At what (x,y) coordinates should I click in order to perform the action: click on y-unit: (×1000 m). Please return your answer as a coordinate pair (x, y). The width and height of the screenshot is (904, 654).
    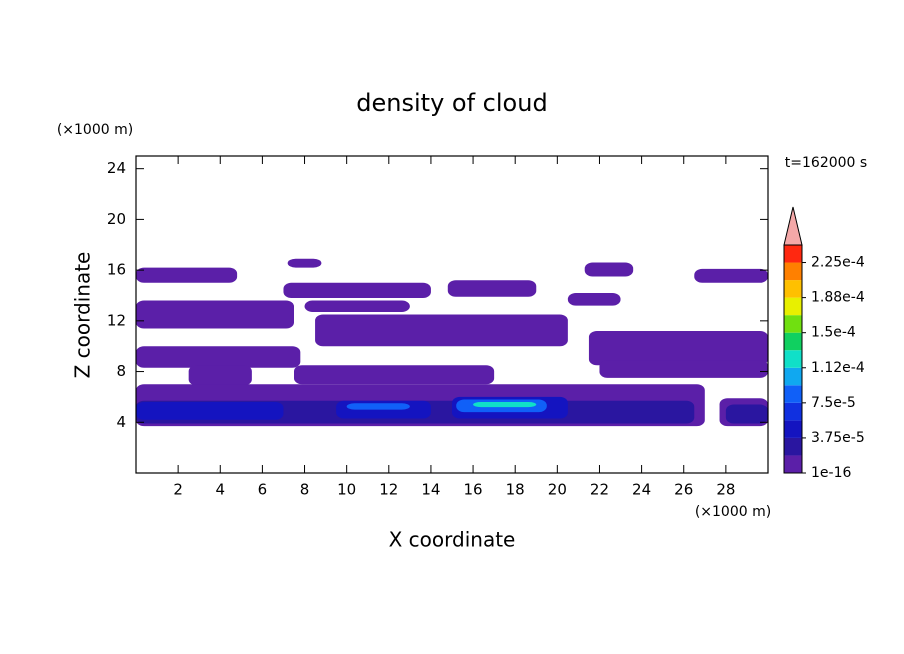
    Looking at the image, I should click on (95, 130).